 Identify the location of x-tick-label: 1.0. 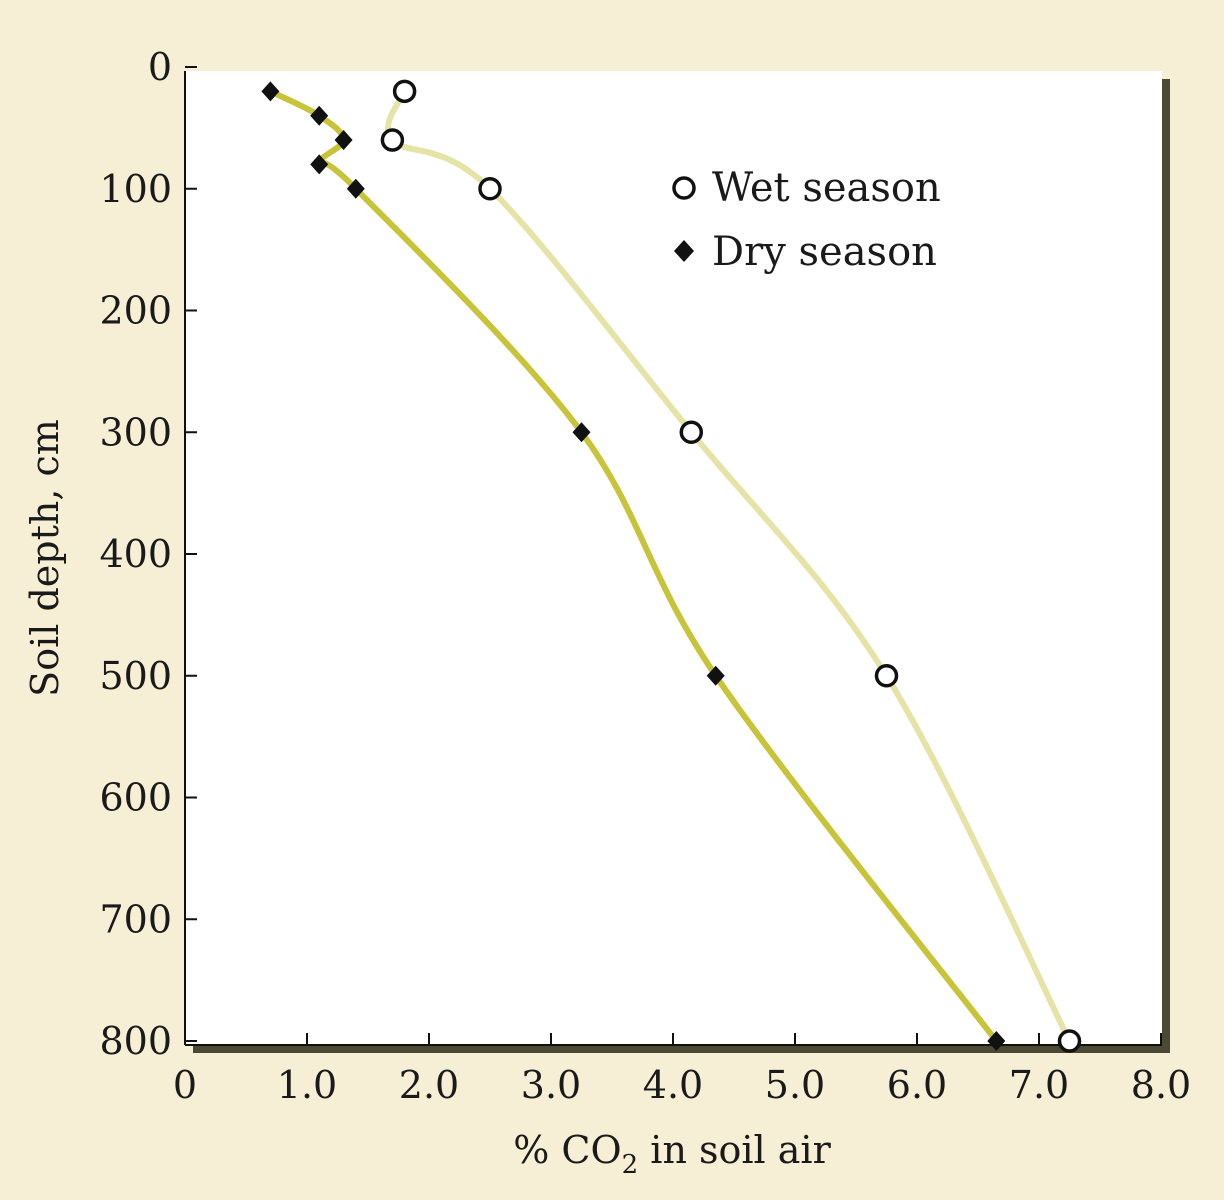
(307, 1085).